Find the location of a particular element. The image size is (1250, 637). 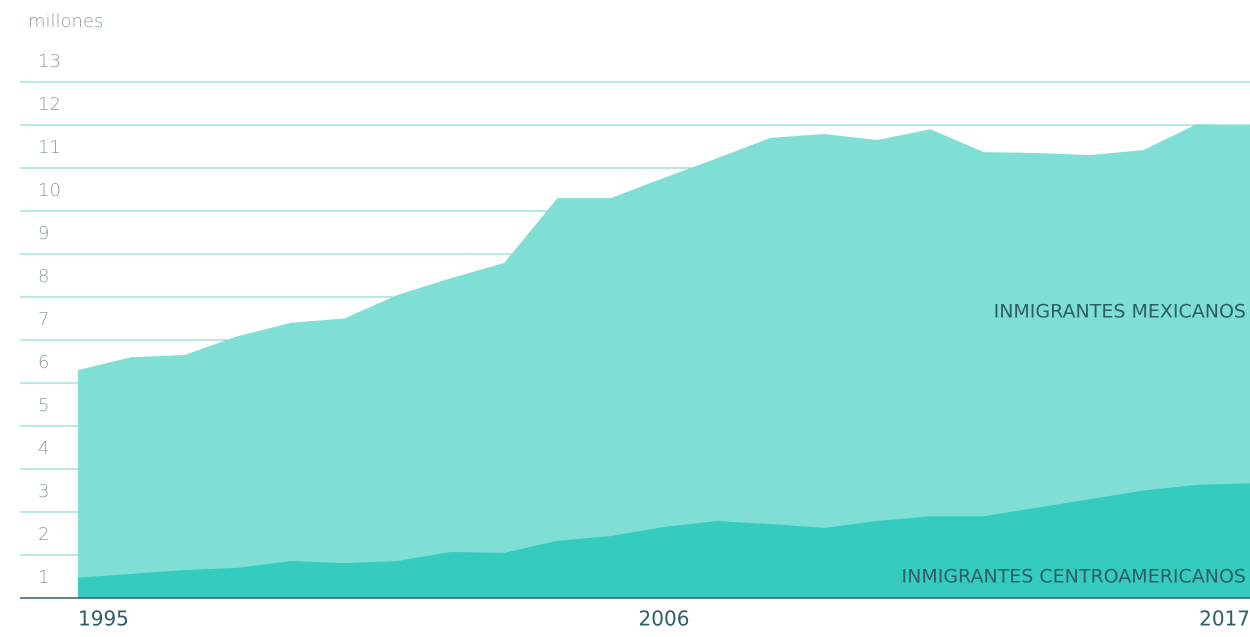

area-label: INMIGRANTES CENTROAMERICANOS is located at coordinates (1074, 577).